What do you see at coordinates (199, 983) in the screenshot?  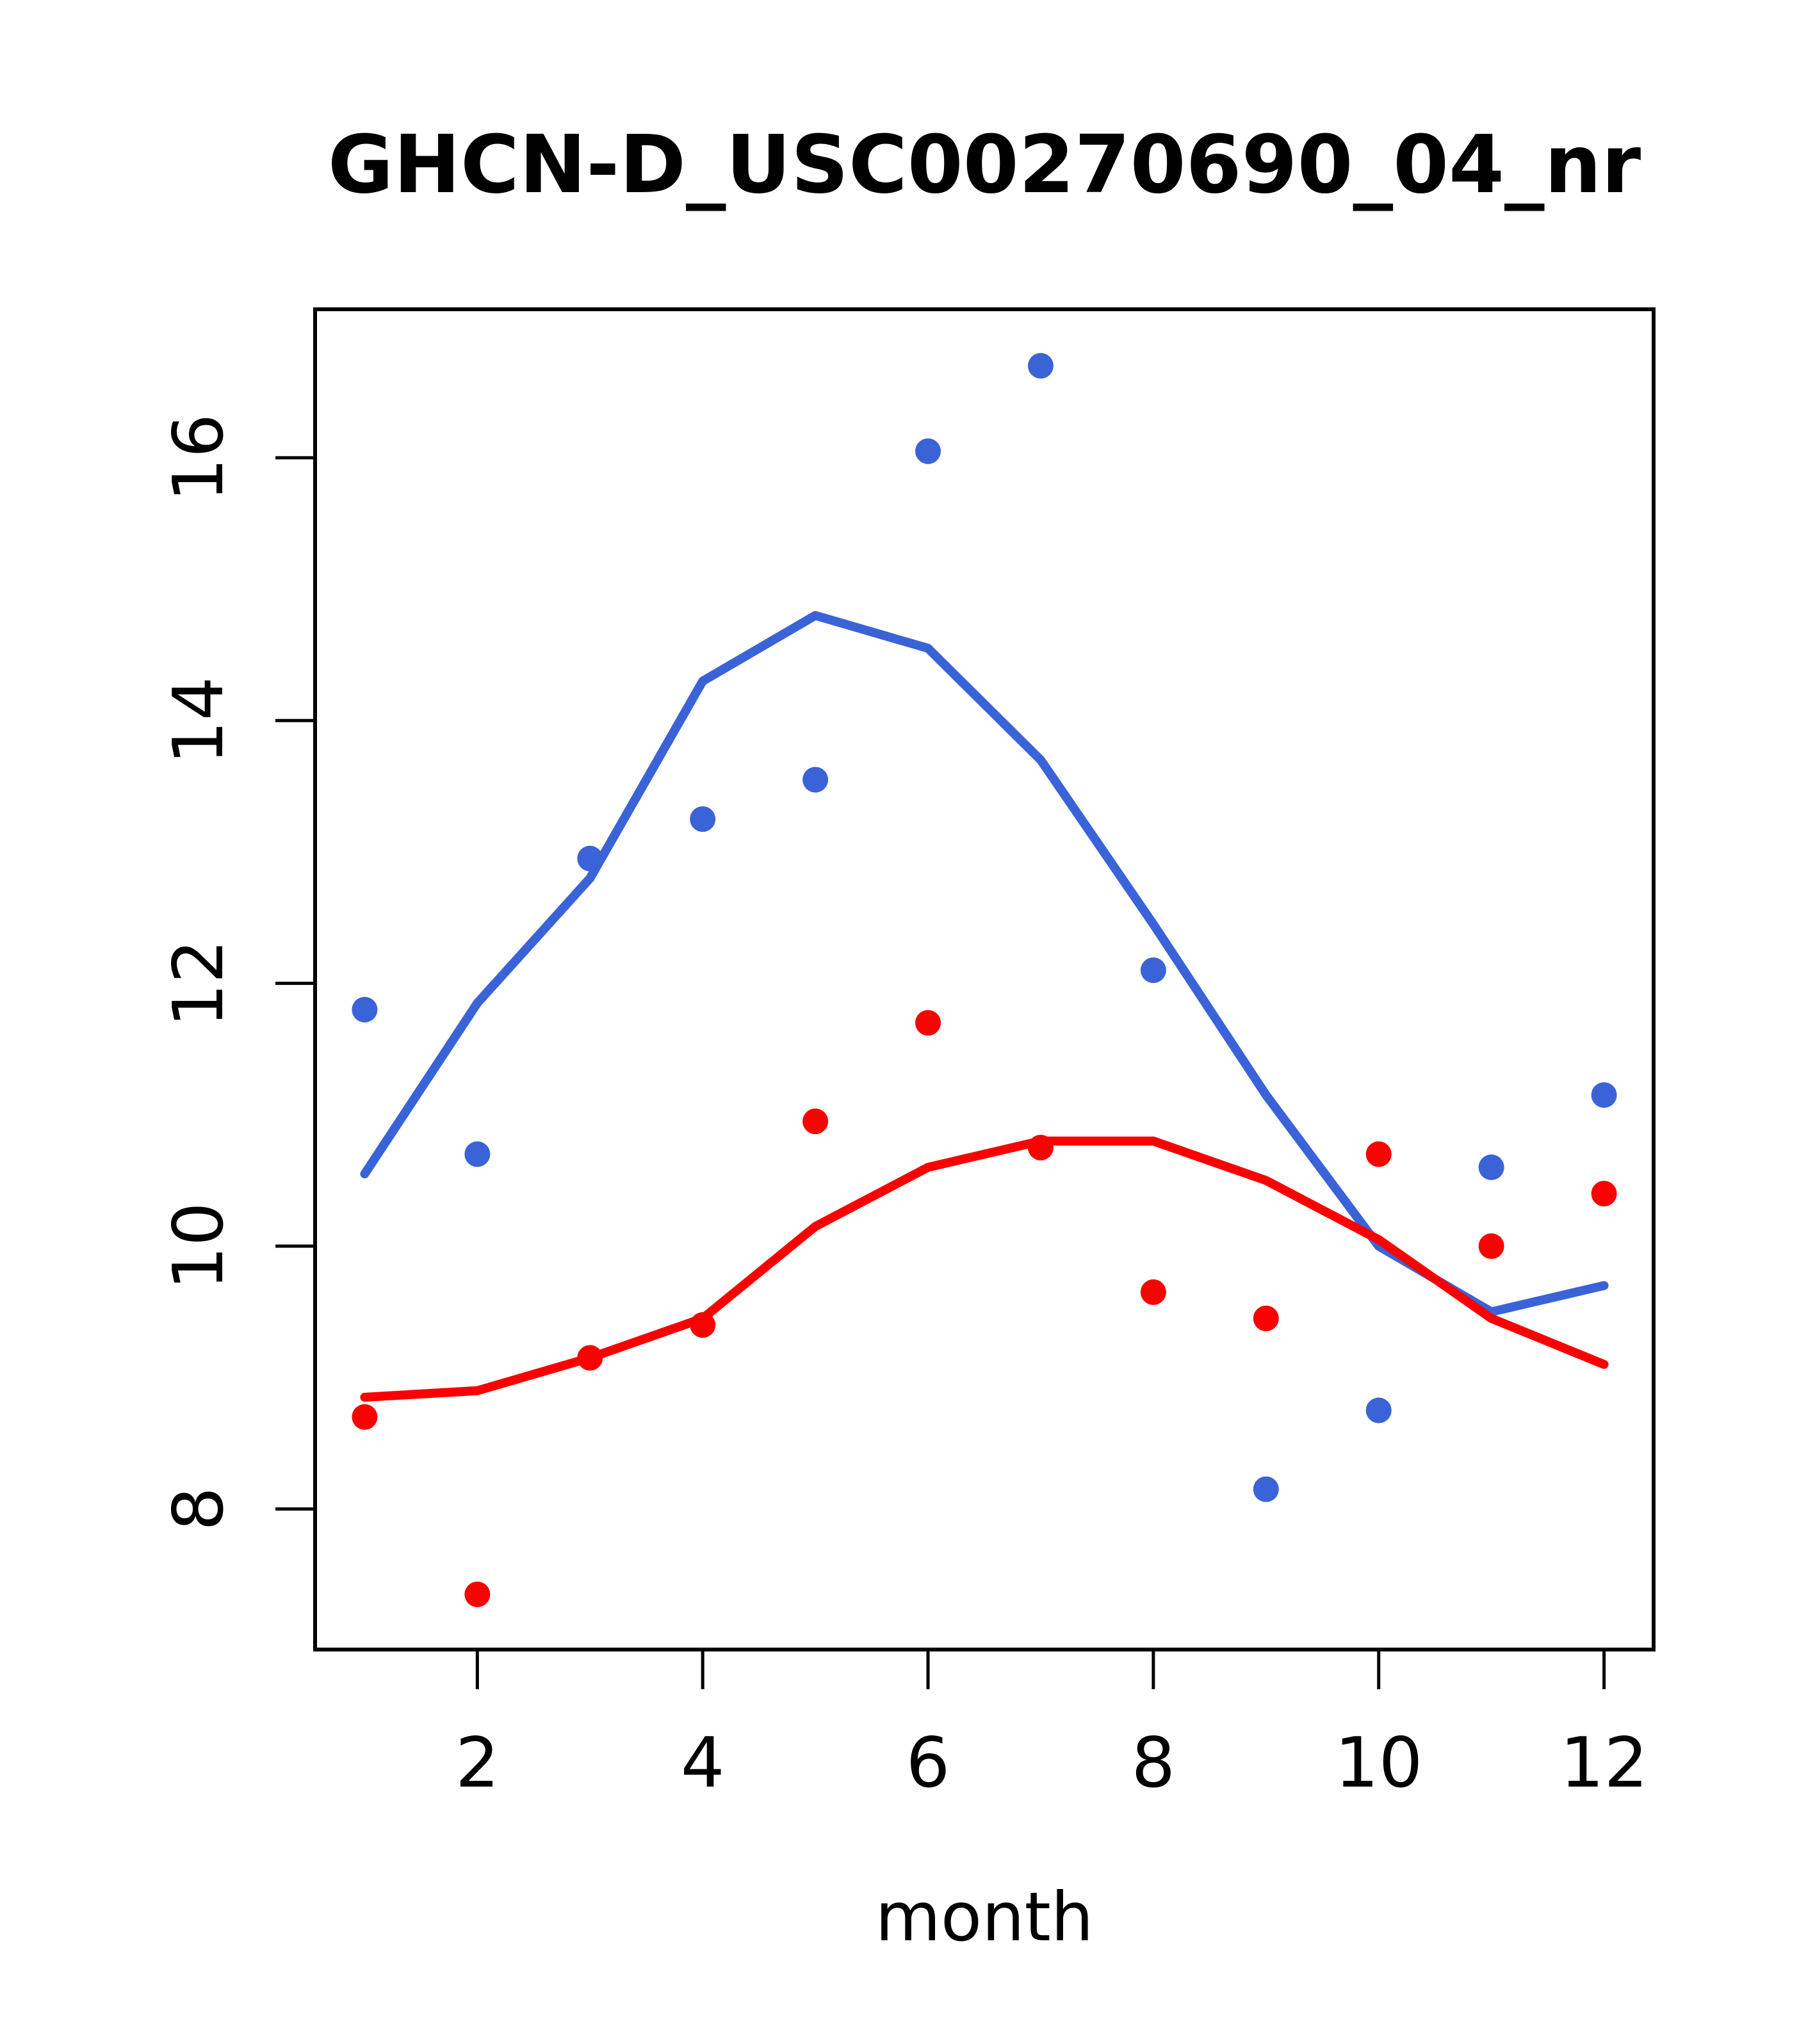 I see `y-tick-label: 12` at bounding box center [199, 983].